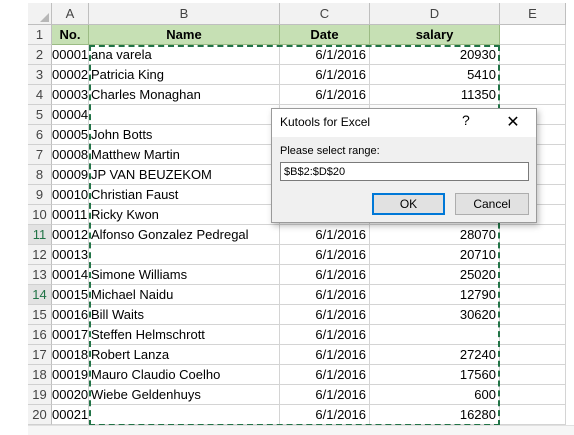  What do you see at coordinates (325, 35) in the screenshot?
I see `header-cell-date: Date` at bounding box center [325, 35].